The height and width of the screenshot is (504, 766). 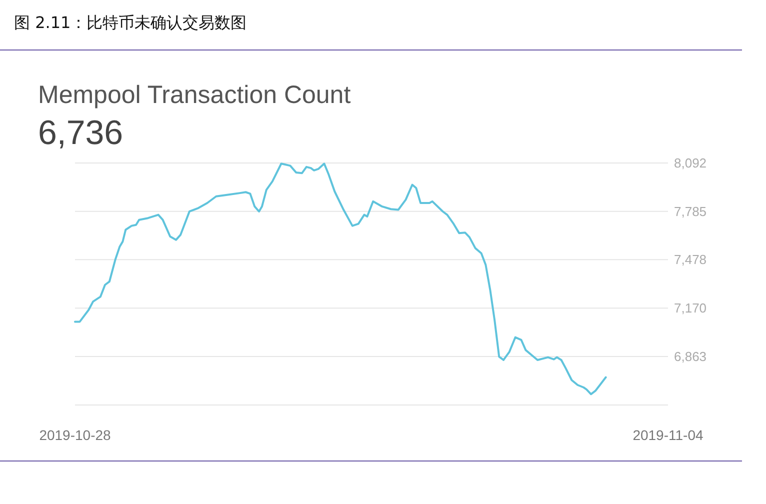 I want to click on chart-subtitle: Mempool Transaction Count, so click(x=194, y=95).